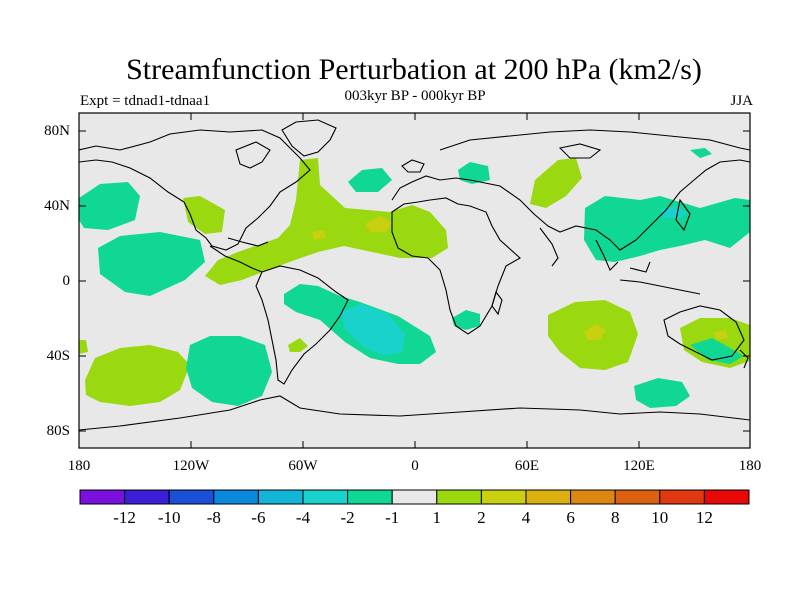  I want to click on fill-south-atlantic-core, so click(372, 330).